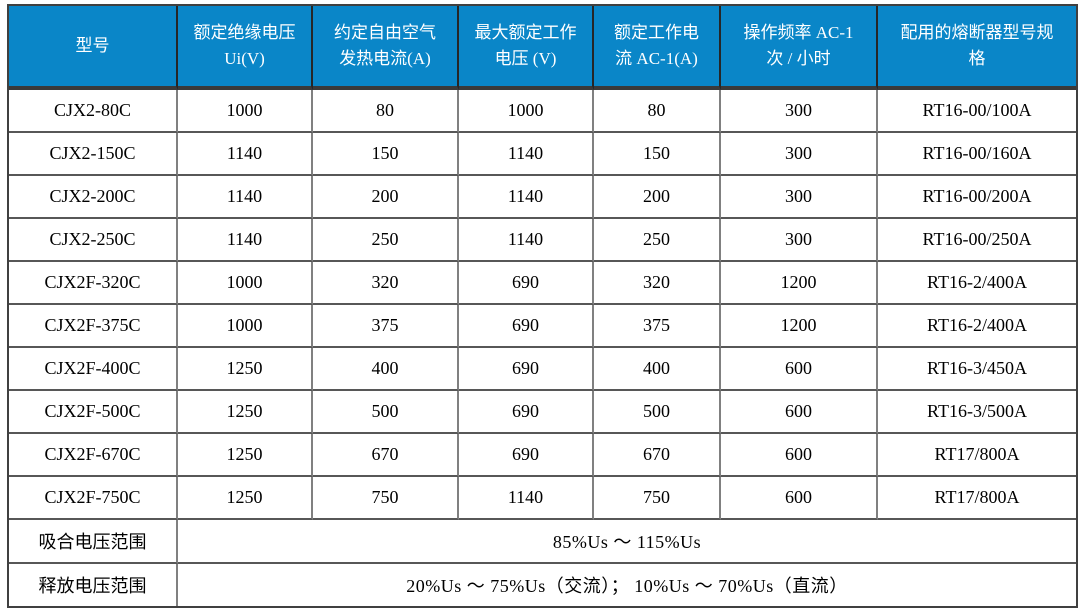  What do you see at coordinates (977, 48) in the screenshot?
I see `col-header-fuse-spec: 配用的熔断器型号规格` at bounding box center [977, 48].